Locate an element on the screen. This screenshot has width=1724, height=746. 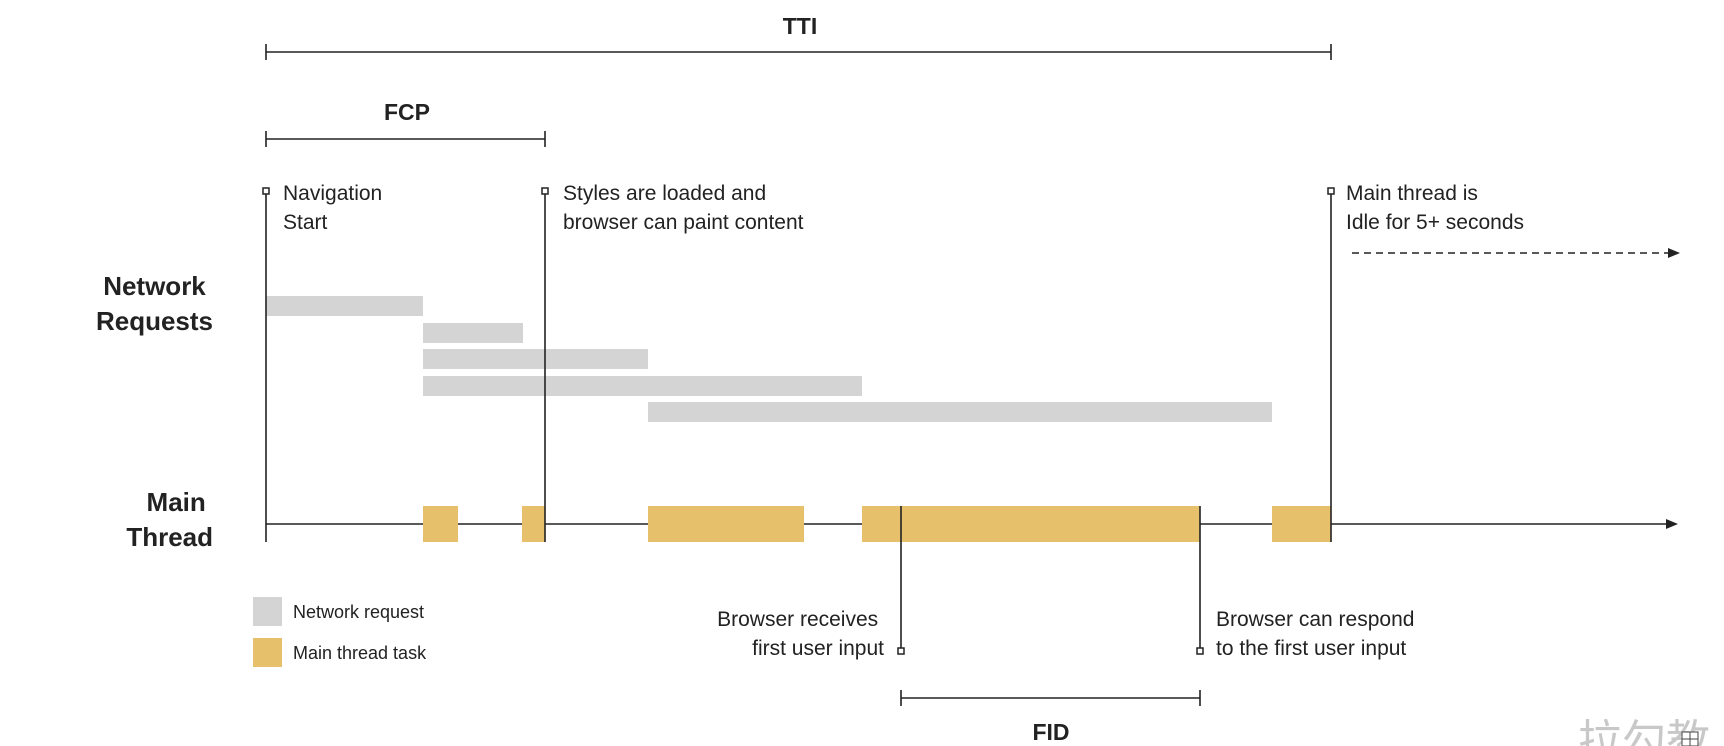
input-received-marker: Browser receives first user input is located at coordinates (811, 583).